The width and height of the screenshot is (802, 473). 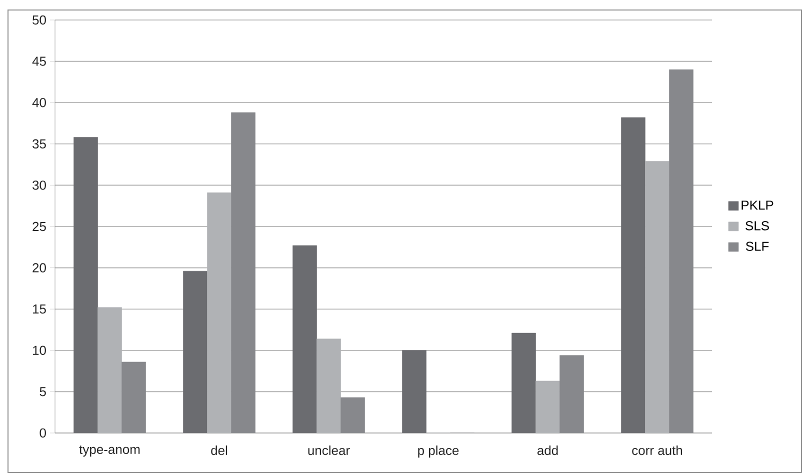 What do you see at coordinates (219, 451) in the screenshot?
I see `x-tick-label: del` at bounding box center [219, 451].